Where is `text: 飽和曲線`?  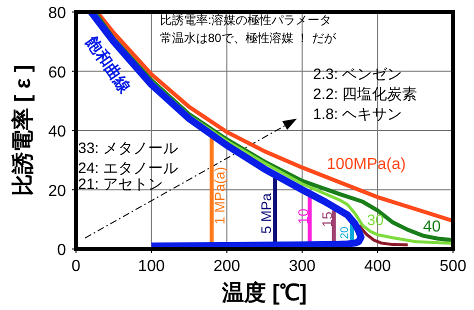
text: 飽和曲線 is located at coordinates (108, 65).